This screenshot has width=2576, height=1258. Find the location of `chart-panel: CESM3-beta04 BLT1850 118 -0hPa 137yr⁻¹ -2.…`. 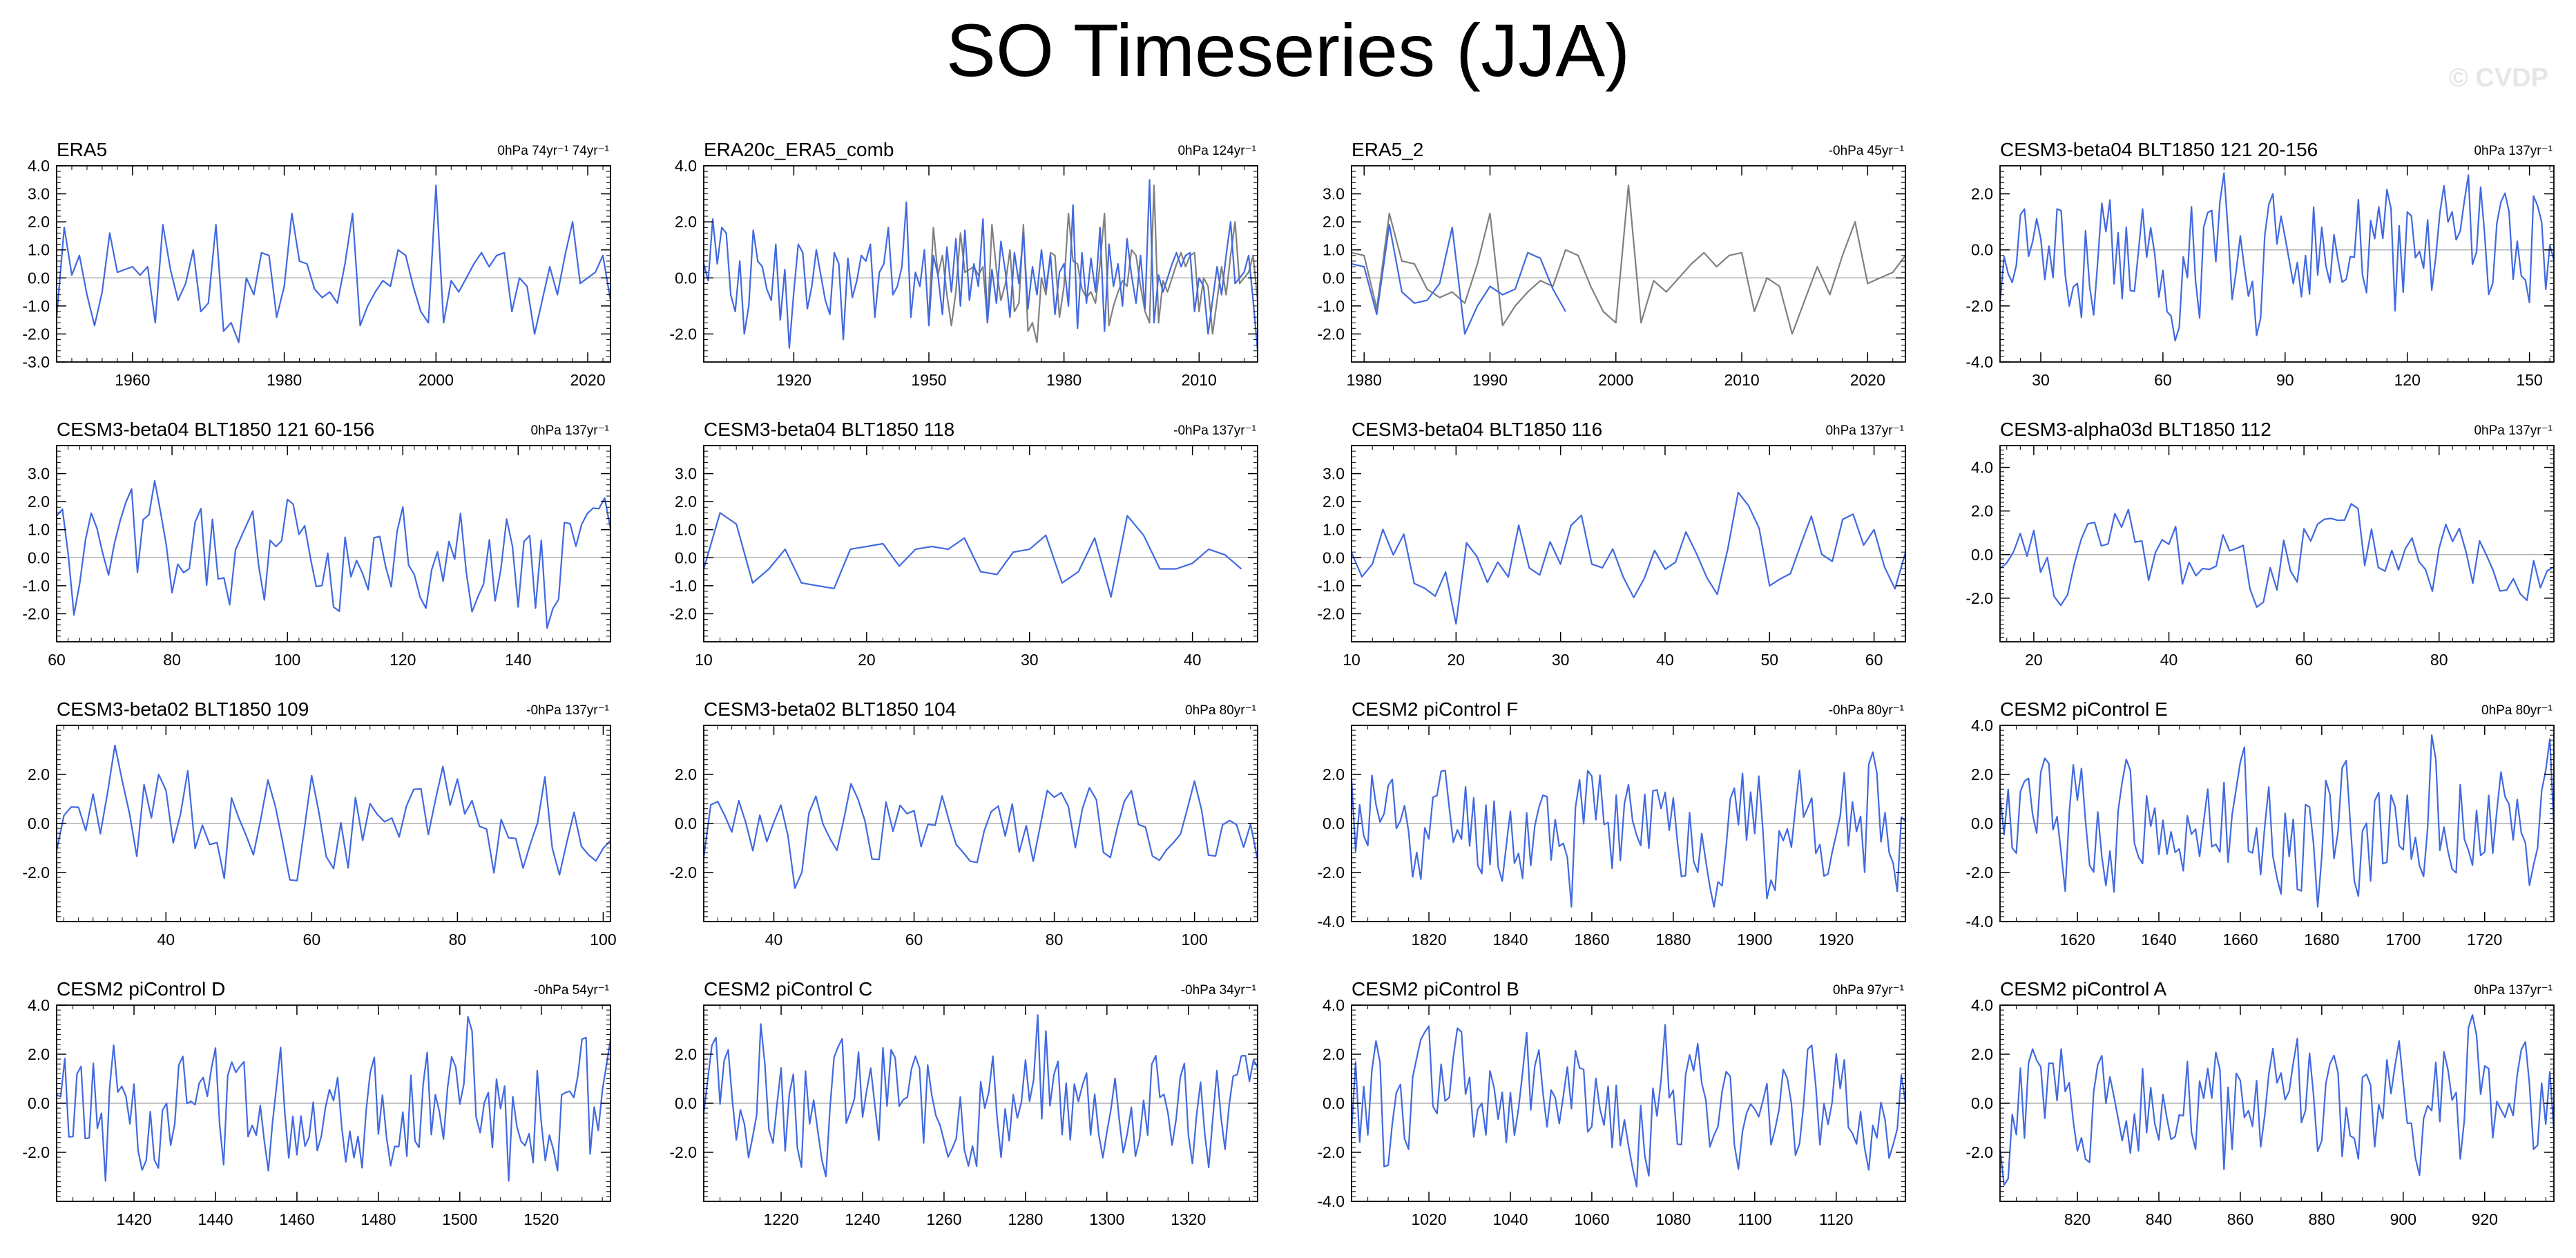

chart-panel: CESM3-beta04 BLT1850 118 -0hPa 137yr⁻¹ -2.… is located at coordinates (963, 544).